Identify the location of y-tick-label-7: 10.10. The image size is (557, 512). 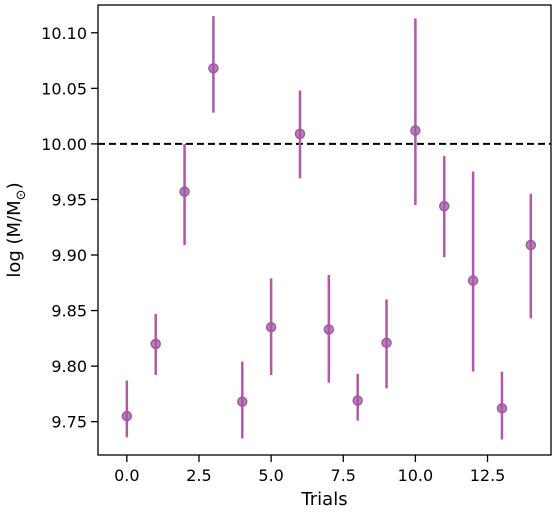
(64, 33).